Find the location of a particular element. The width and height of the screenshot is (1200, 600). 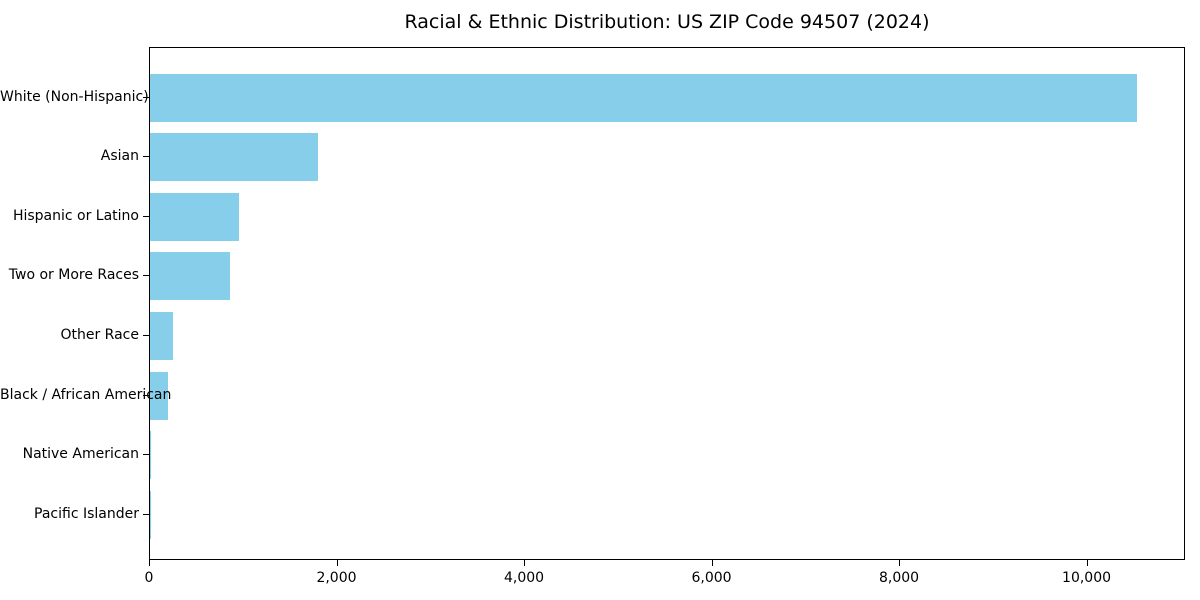

x-tick-label-2-000: 2,000 is located at coordinates (336, 578).